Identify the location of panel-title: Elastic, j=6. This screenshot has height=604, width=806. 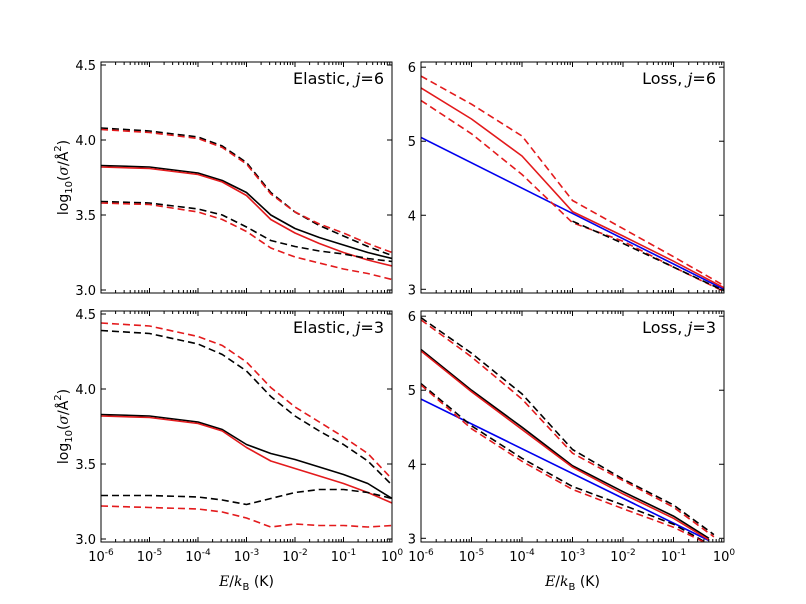
(338, 78).